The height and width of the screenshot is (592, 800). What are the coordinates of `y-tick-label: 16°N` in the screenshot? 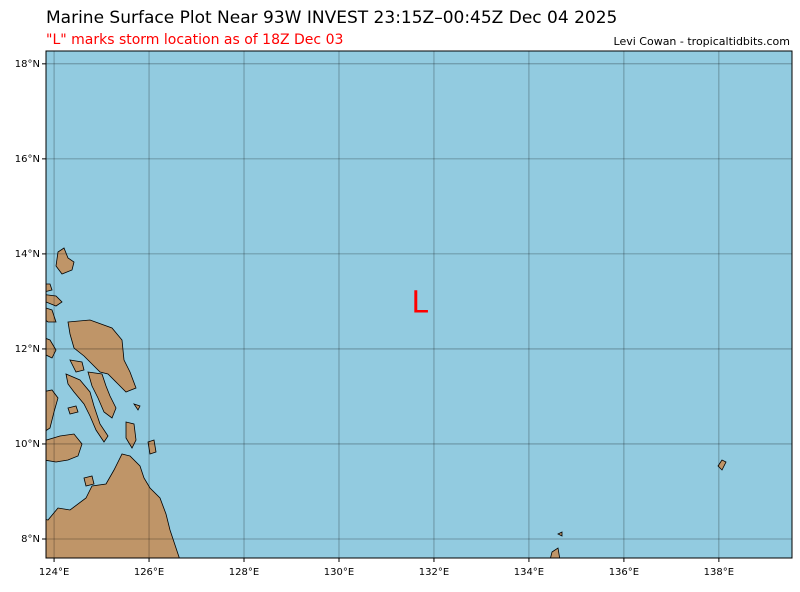 It's located at (27, 159).